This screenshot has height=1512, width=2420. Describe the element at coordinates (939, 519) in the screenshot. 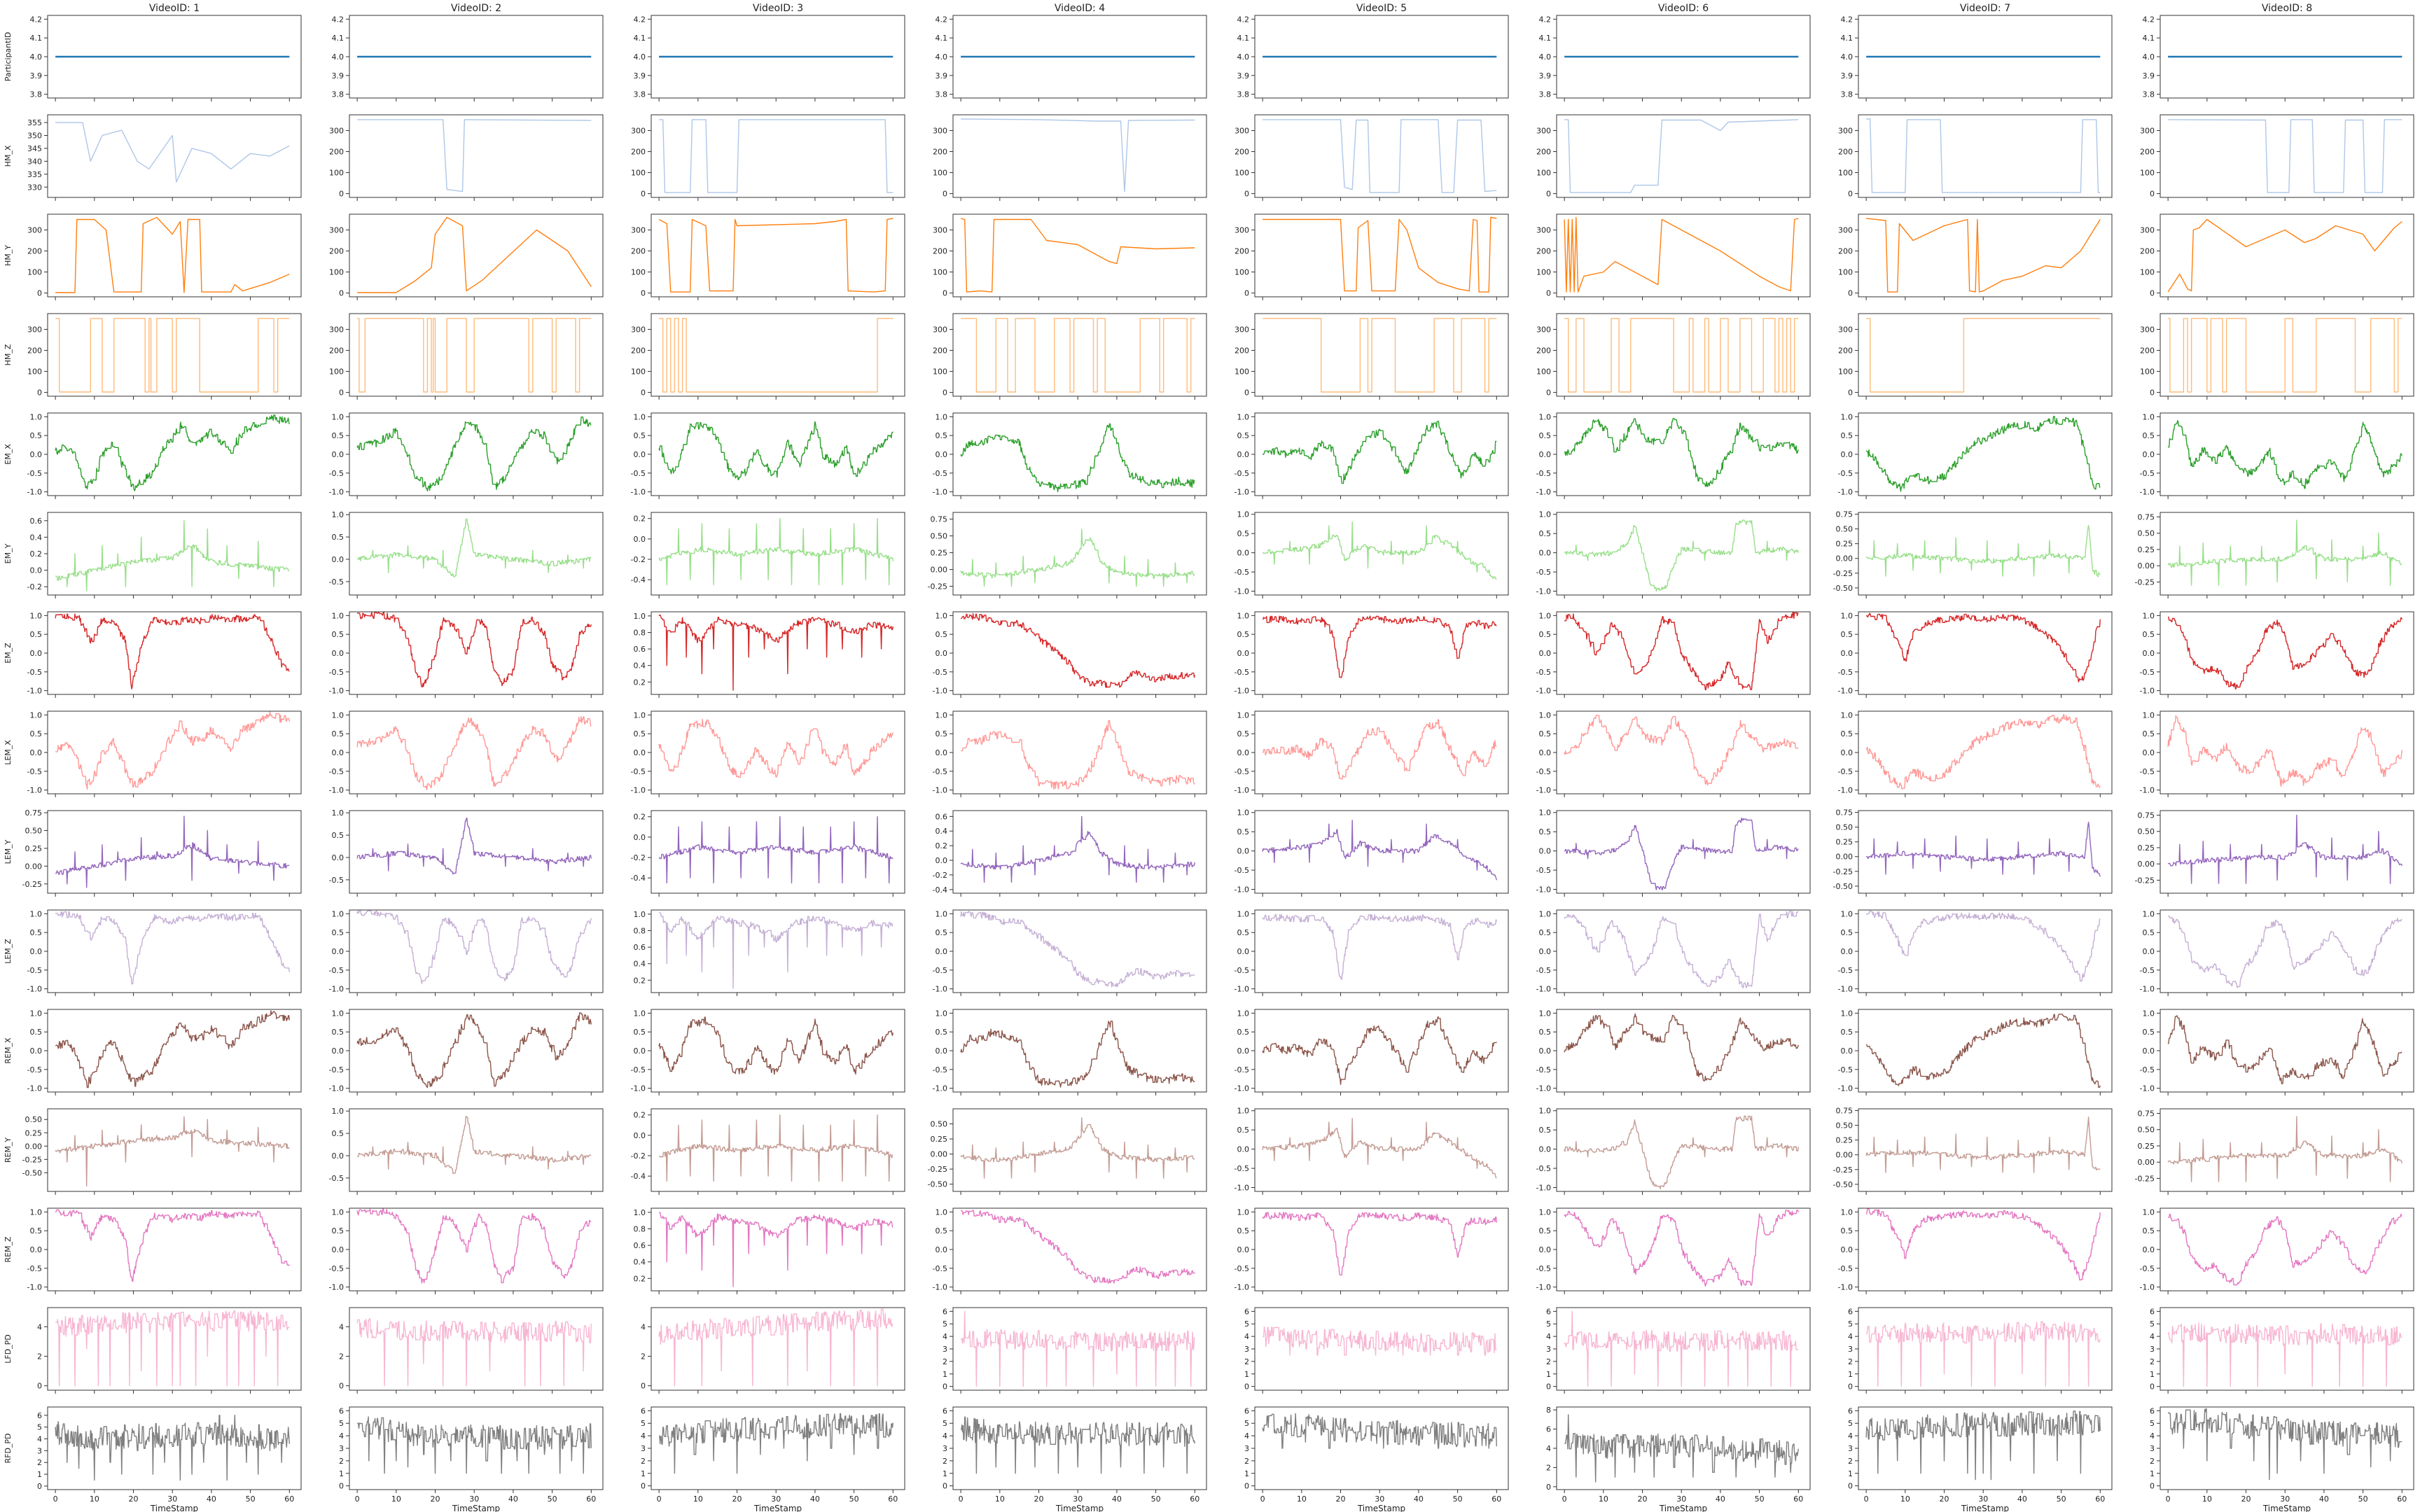

I see `y-tick-label: 0.75` at that location.